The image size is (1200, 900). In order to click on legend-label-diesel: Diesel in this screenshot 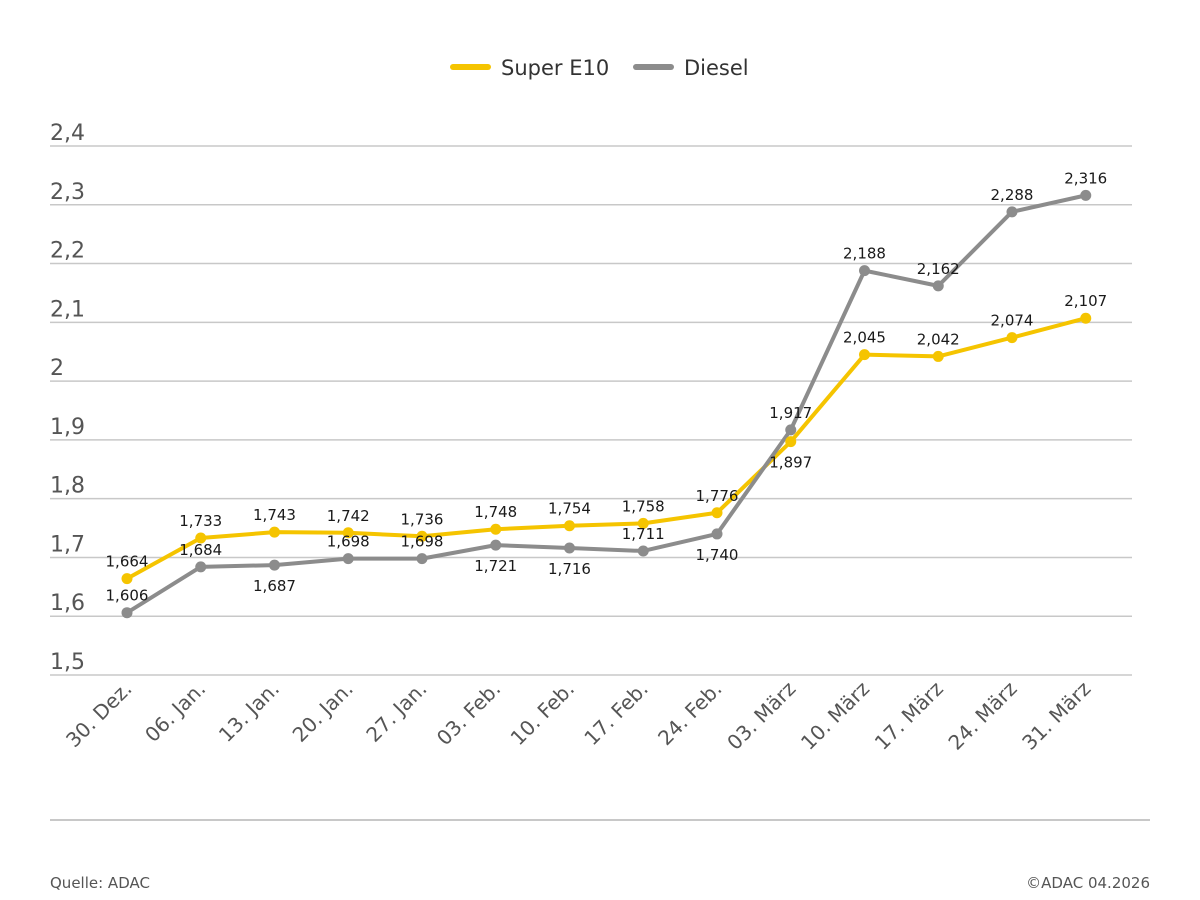, I will do `click(716, 68)`.